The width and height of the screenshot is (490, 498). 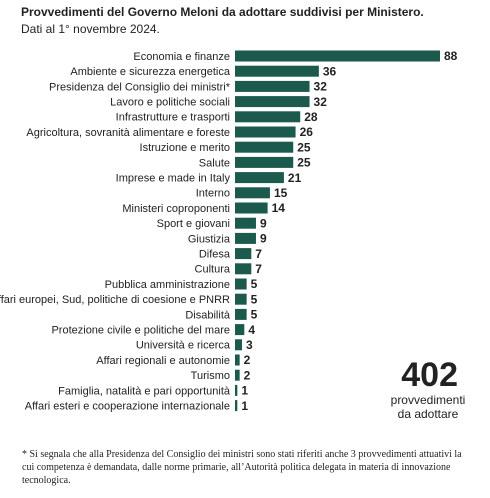 What do you see at coordinates (185, 148) in the screenshot?
I see `category-label: Istruzione e merito` at bounding box center [185, 148].